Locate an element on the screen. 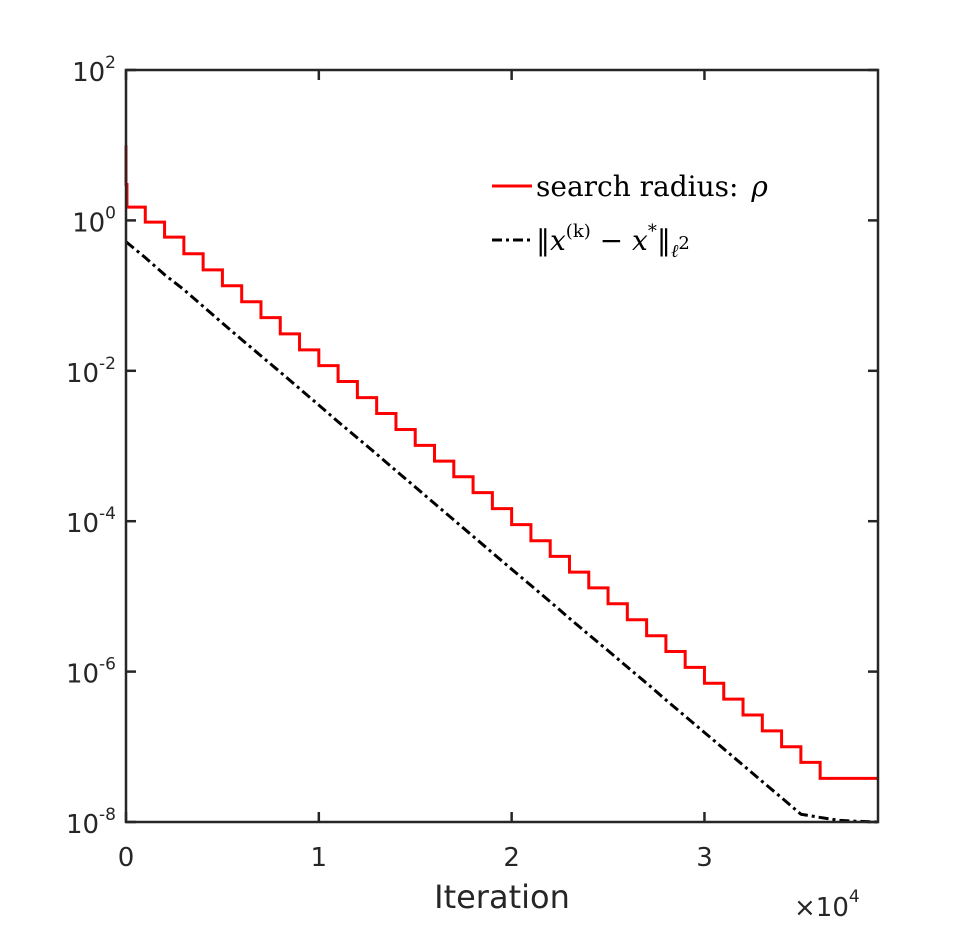 This screenshot has width=970, height=927. x-tick-label-1: 1 is located at coordinates (319, 858).